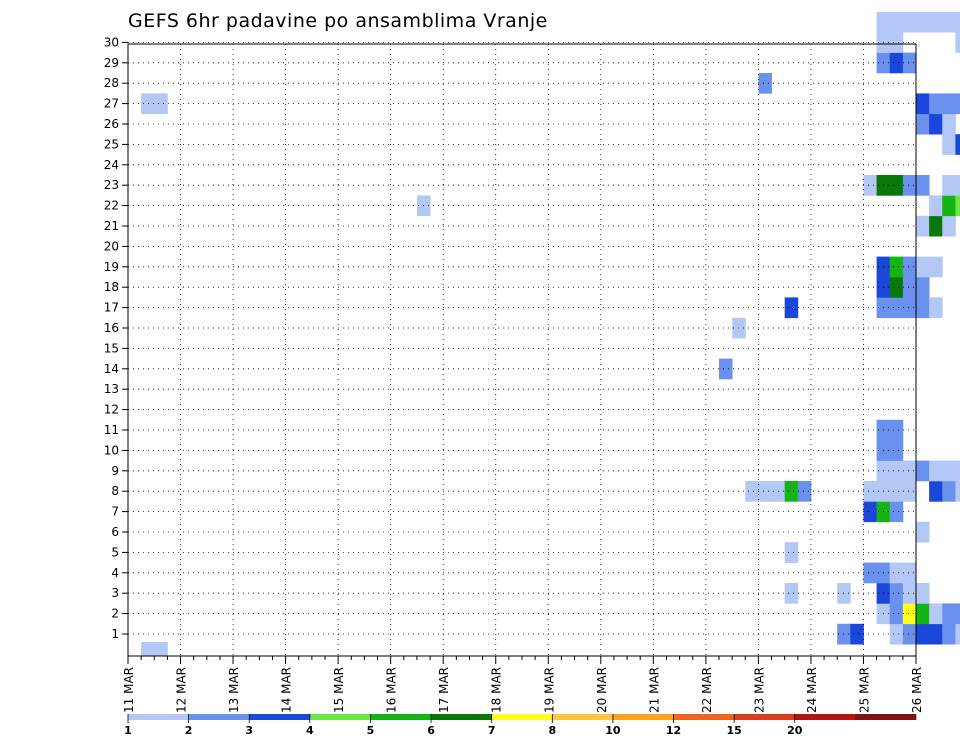 The height and width of the screenshot is (742, 960). What do you see at coordinates (111, 287) in the screenshot?
I see `y-tick-label-18: 18` at bounding box center [111, 287].